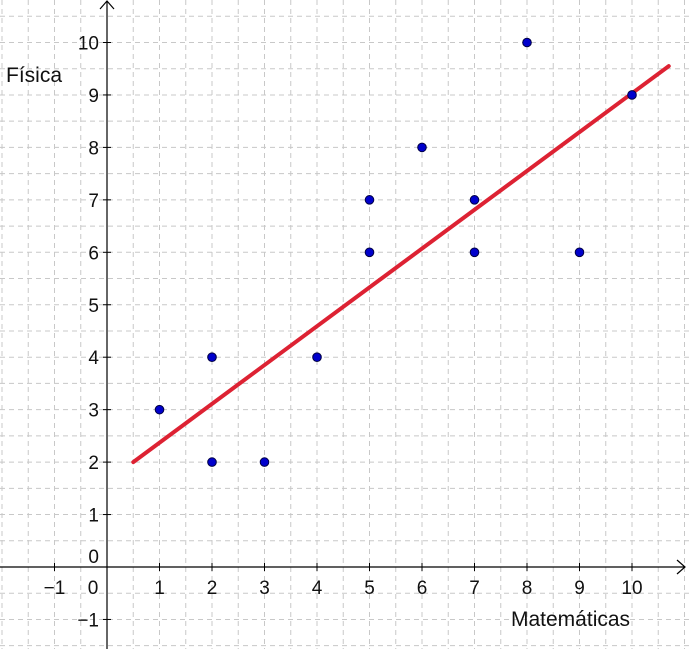 The width and height of the screenshot is (693, 649). Describe the element at coordinates (369, 588) in the screenshot. I see `x-tick-label: 5` at that location.